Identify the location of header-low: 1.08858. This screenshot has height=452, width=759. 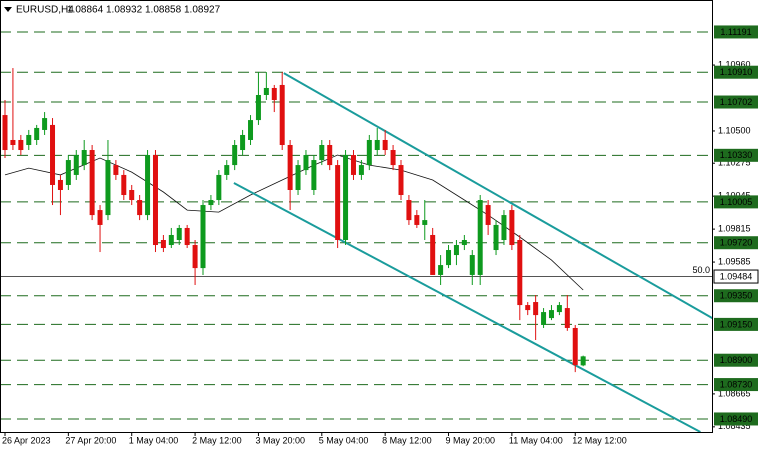
(163, 10).